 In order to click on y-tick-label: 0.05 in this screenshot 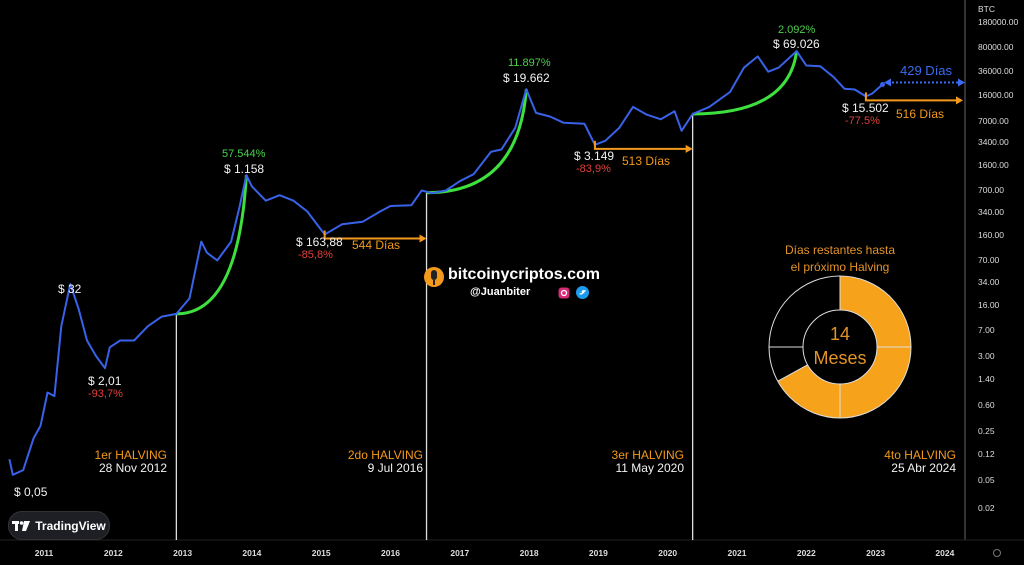, I will do `click(986, 480)`.